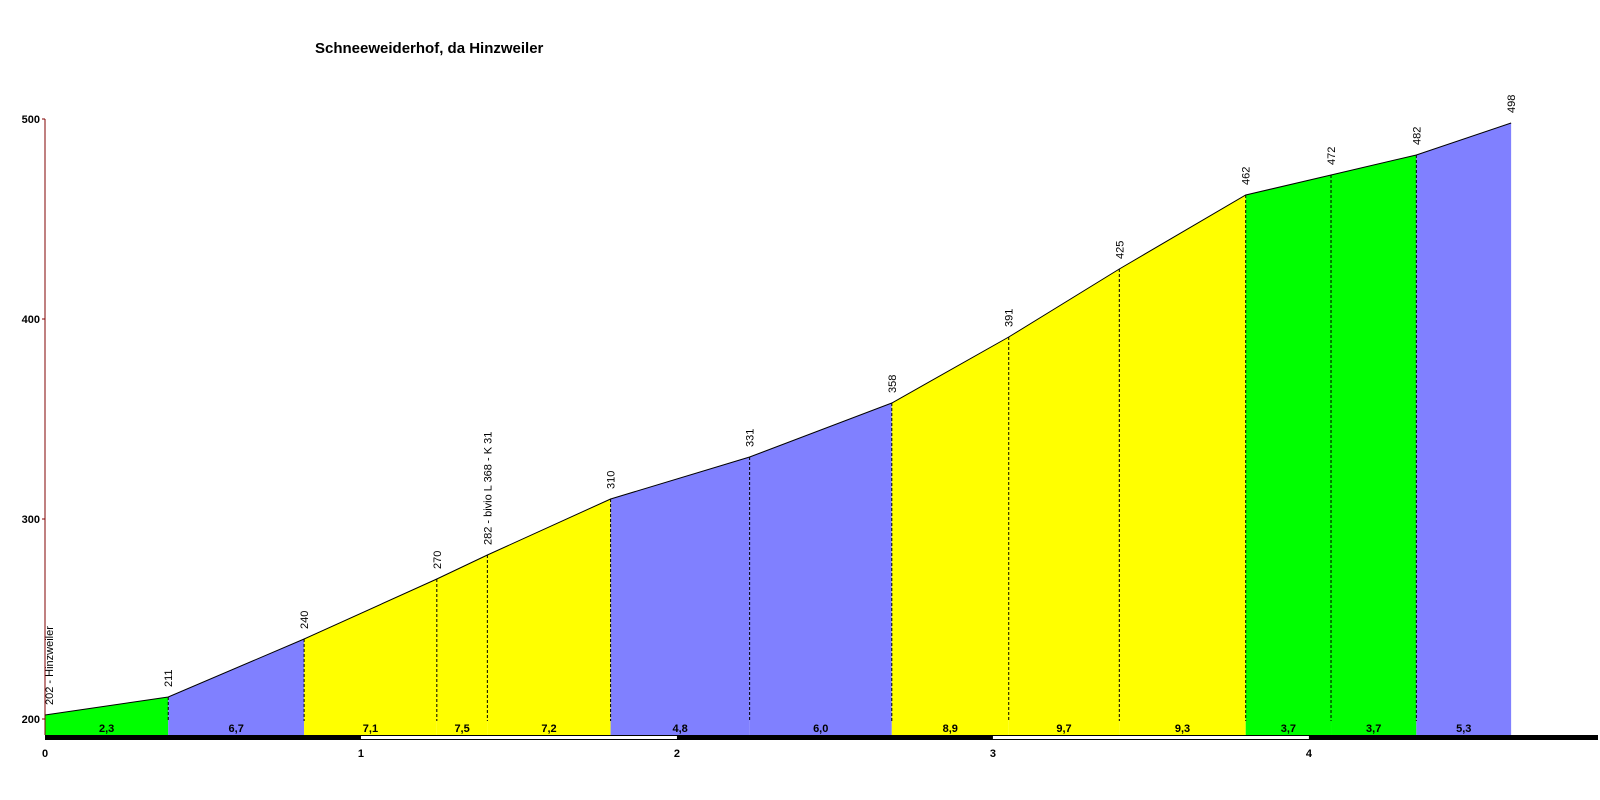  I want to click on gradient-label: 7,5, so click(461, 729).